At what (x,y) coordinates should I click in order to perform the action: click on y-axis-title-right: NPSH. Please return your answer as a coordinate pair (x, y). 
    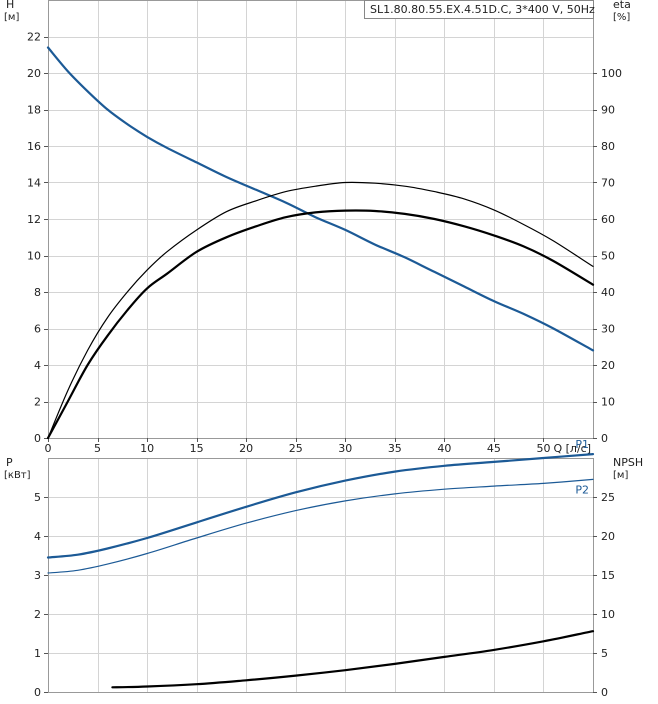
    Looking at the image, I should click on (628, 462).